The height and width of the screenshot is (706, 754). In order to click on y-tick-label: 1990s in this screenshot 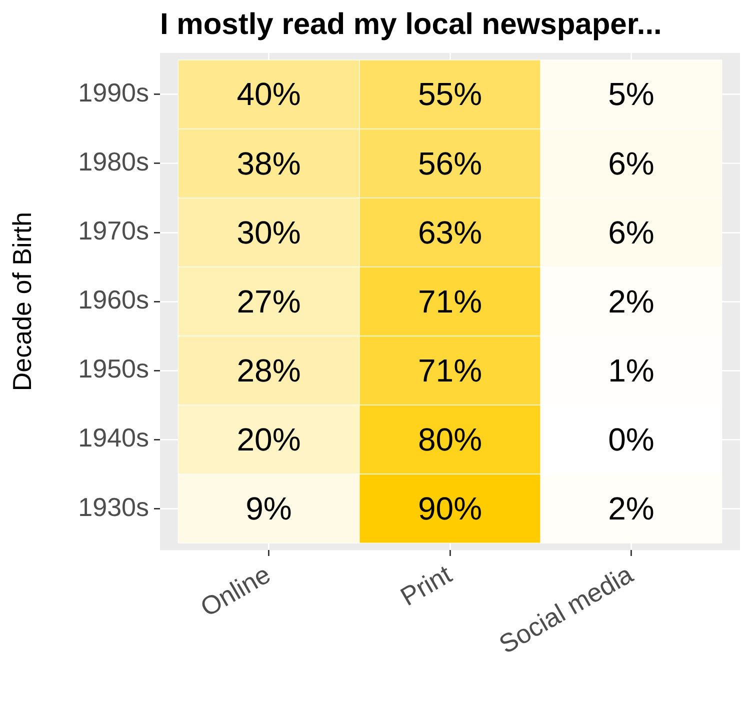, I will do `click(113, 93)`.